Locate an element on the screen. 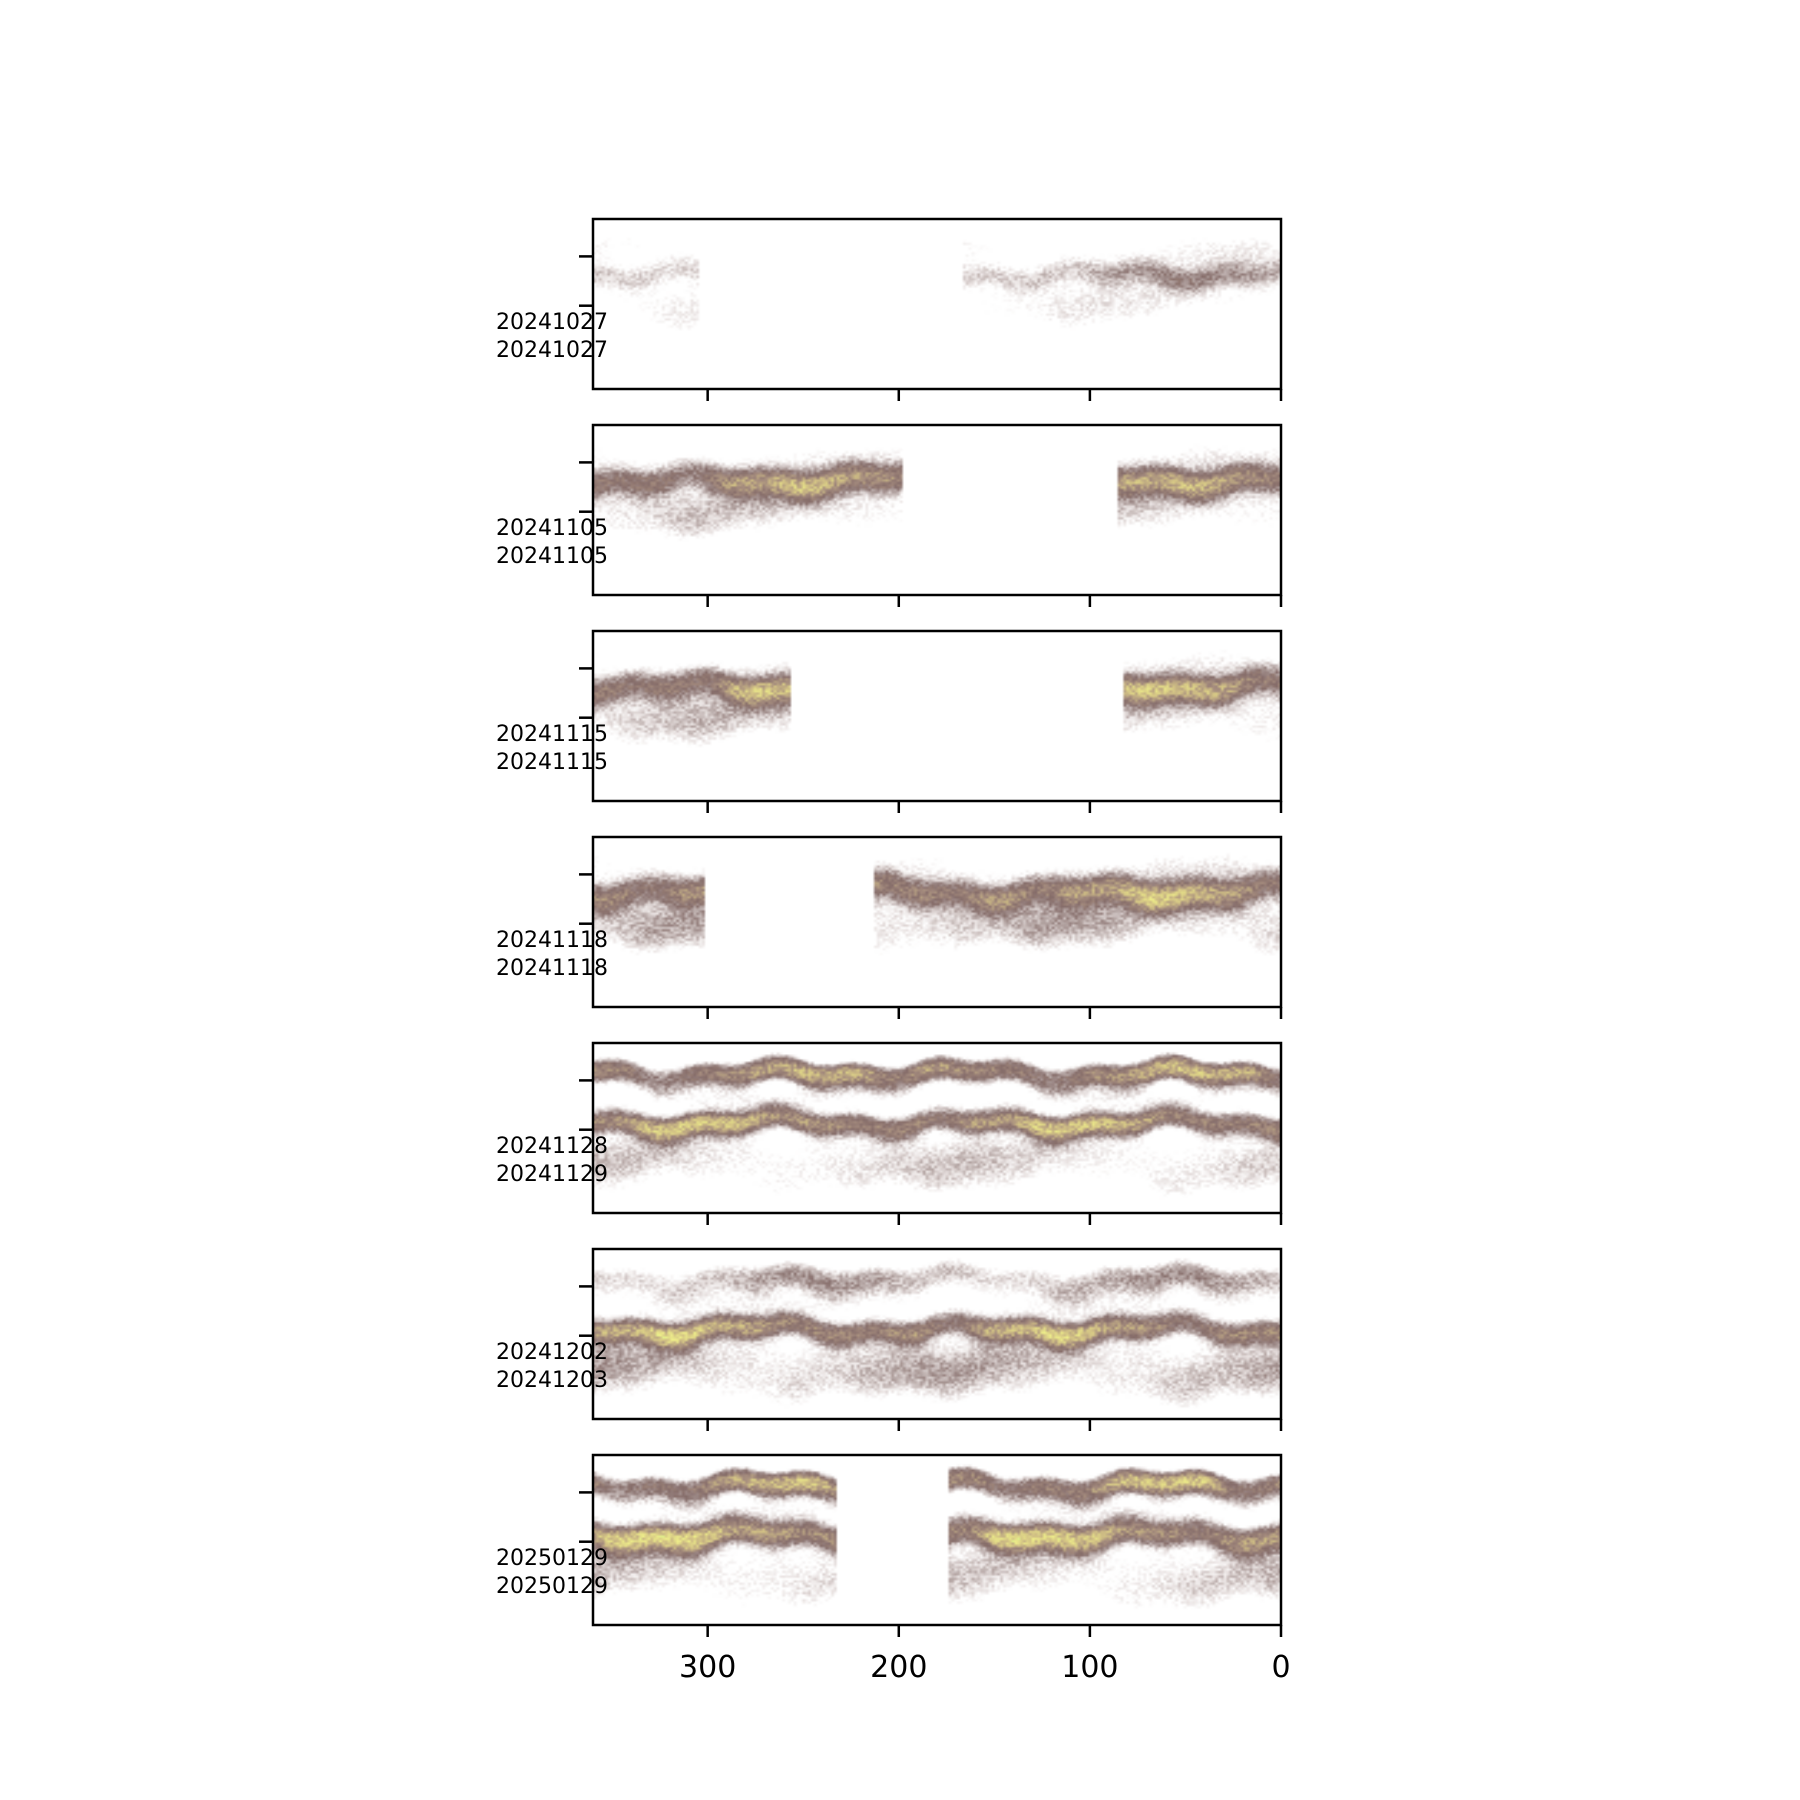  panel-date-start: 20241115 is located at coordinates (552, 734).